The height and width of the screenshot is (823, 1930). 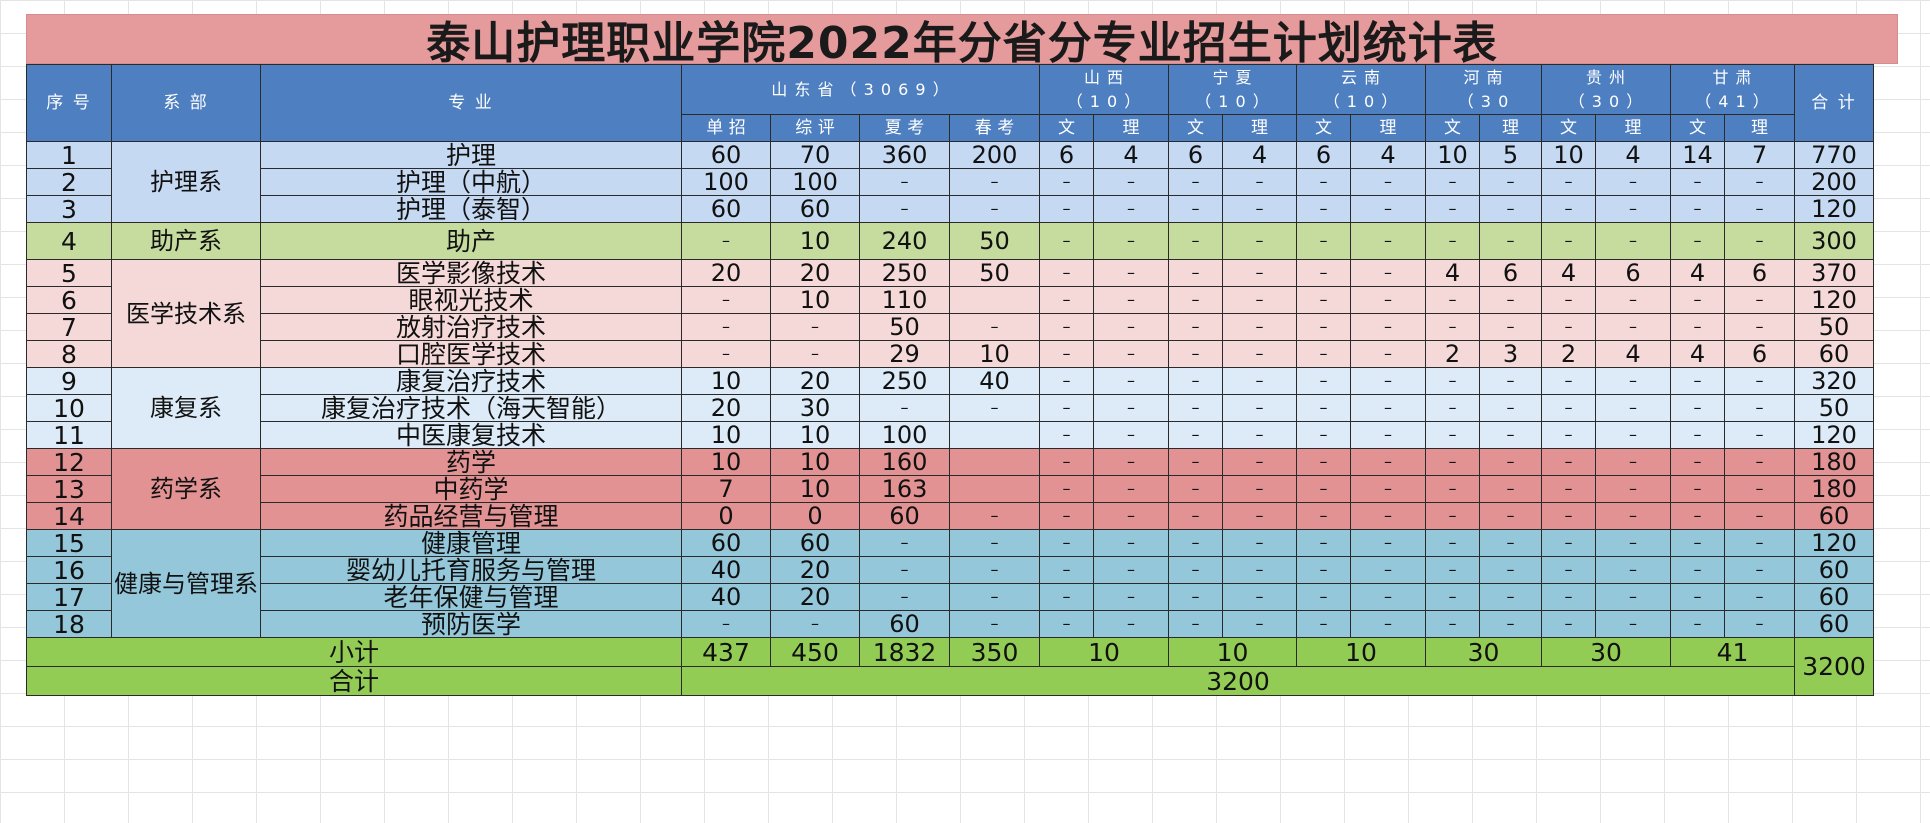 What do you see at coordinates (471, 489) in the screenshot?
I see `row-major: 中药学` at bounding box center [471, 489].